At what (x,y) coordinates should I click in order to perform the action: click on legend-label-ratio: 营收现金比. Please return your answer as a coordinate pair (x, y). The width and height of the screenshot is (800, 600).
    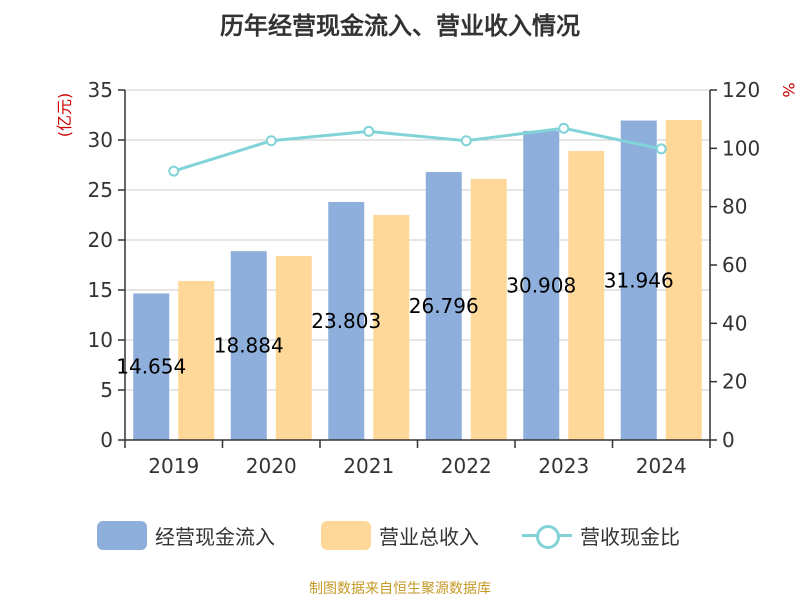
    Looking at the image, I should click on (630, 536).